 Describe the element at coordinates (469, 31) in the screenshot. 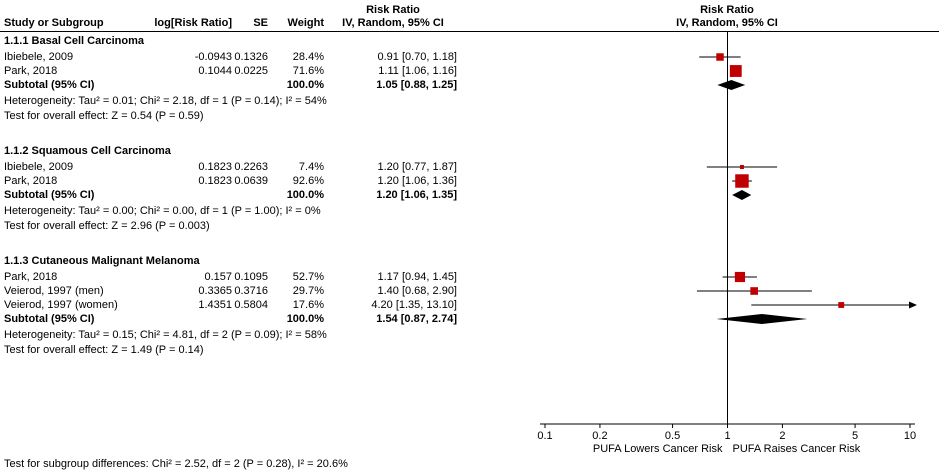

I see `header-divider` at that location.